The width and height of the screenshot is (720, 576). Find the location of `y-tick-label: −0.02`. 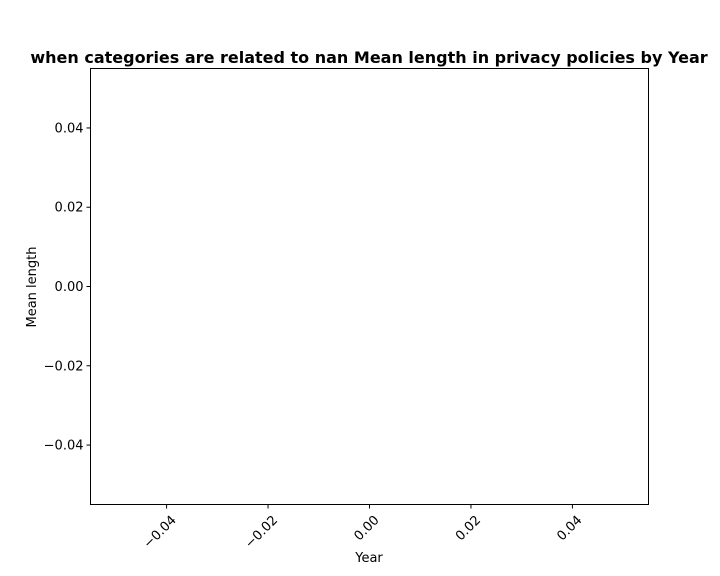

y-tick-label: −0.02 is located at coordinates (64, 366).